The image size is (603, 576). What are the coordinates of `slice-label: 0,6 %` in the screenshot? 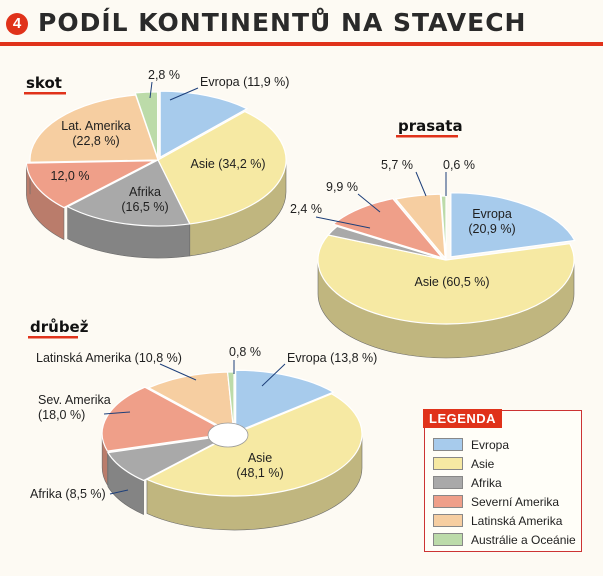 It's located at (459, 165).